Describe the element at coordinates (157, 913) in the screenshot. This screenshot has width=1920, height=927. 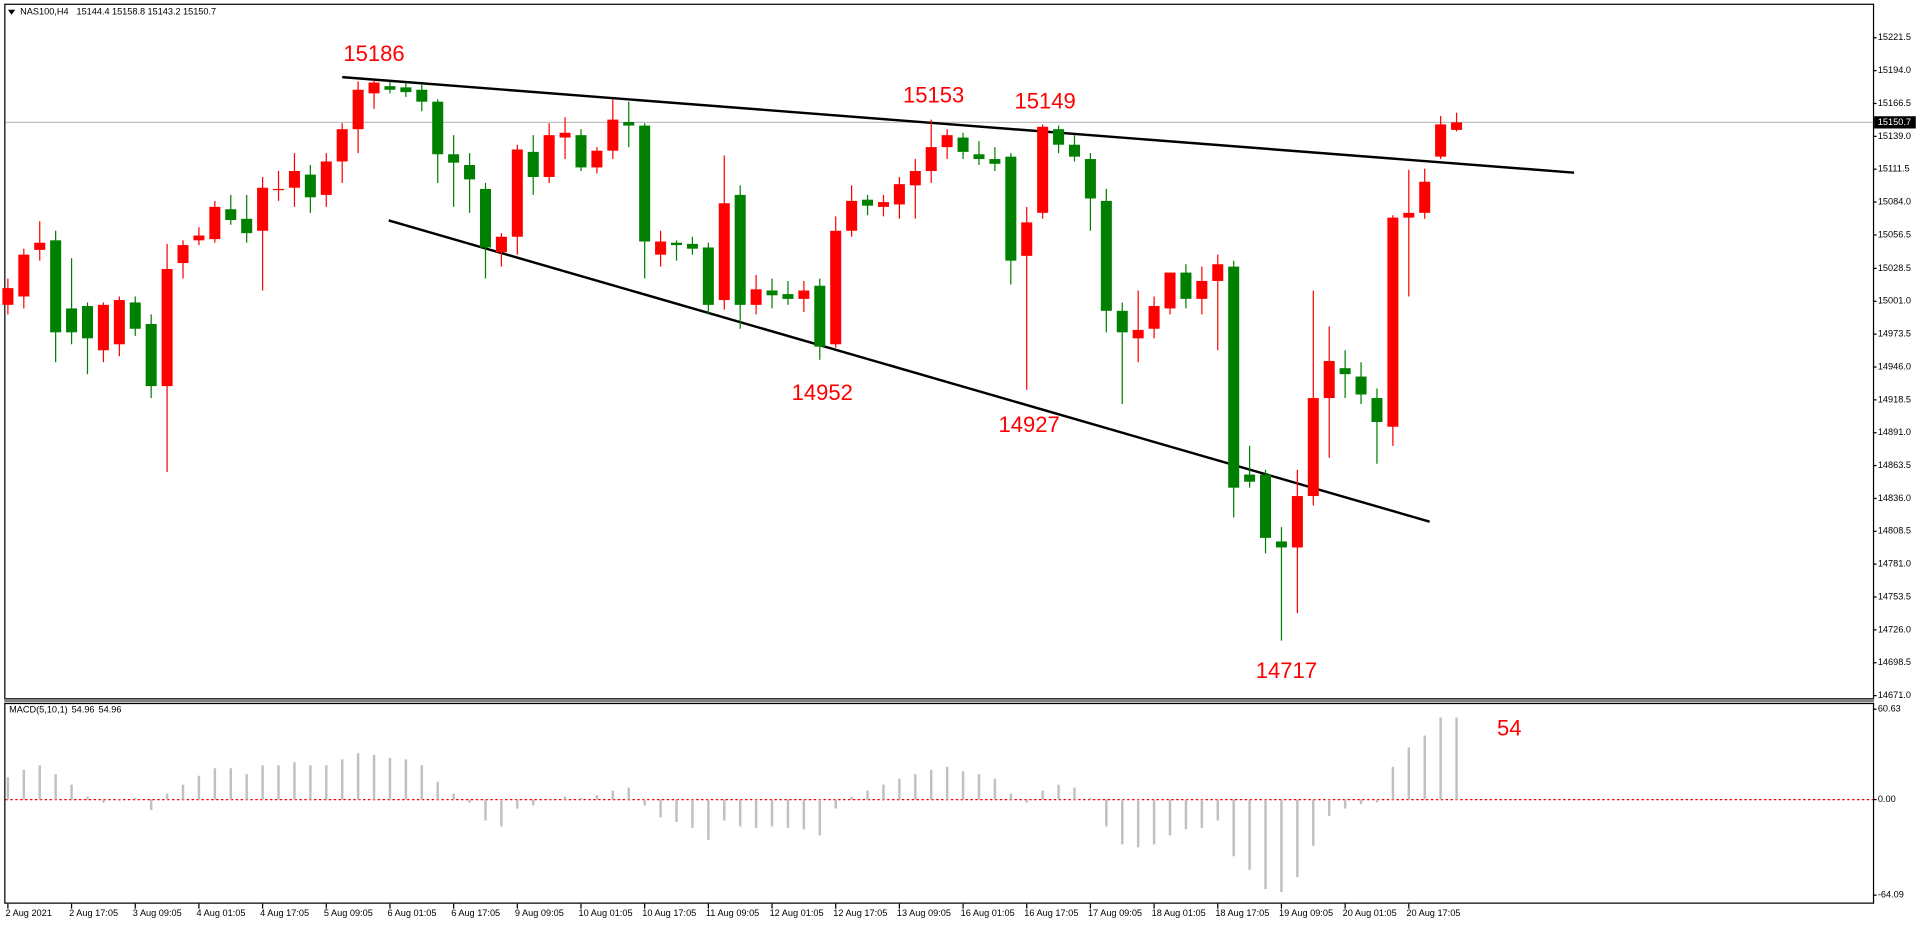
I see `x-tick-label: 3 Aug 09:05` at that location.